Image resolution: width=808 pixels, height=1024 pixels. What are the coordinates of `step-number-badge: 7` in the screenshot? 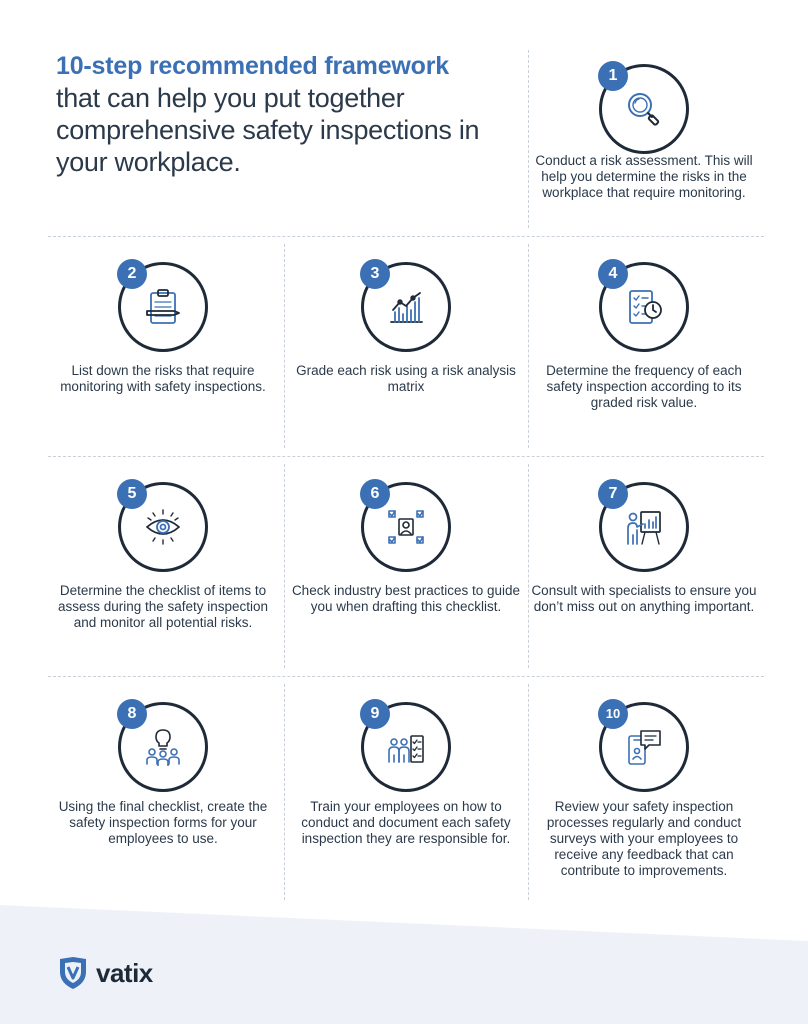 It's located at (613, 494).